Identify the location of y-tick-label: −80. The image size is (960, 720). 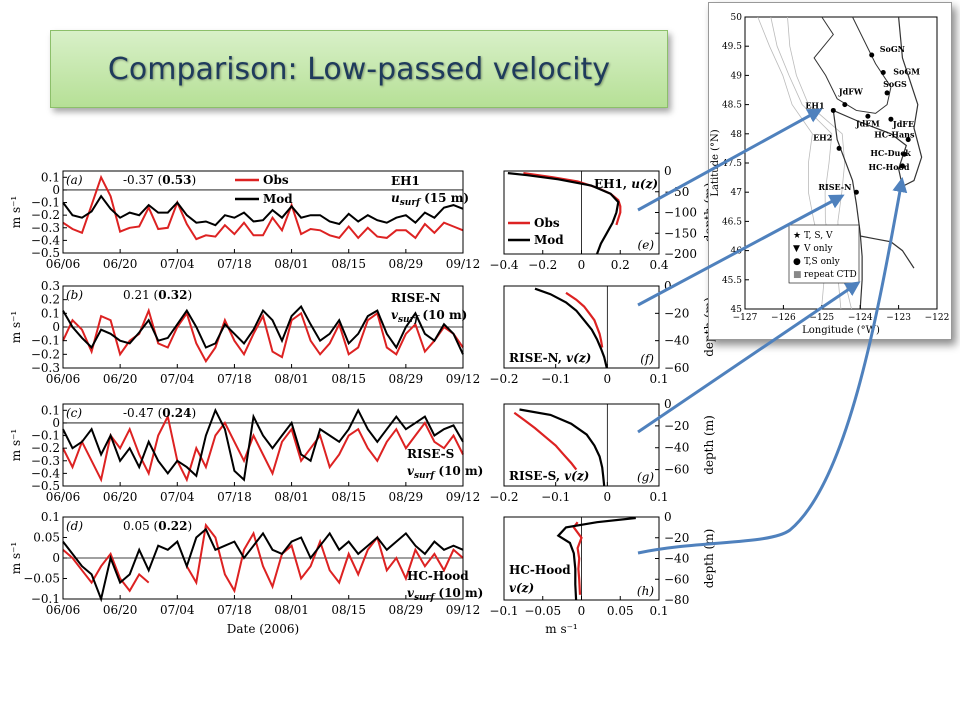
(676, 600).